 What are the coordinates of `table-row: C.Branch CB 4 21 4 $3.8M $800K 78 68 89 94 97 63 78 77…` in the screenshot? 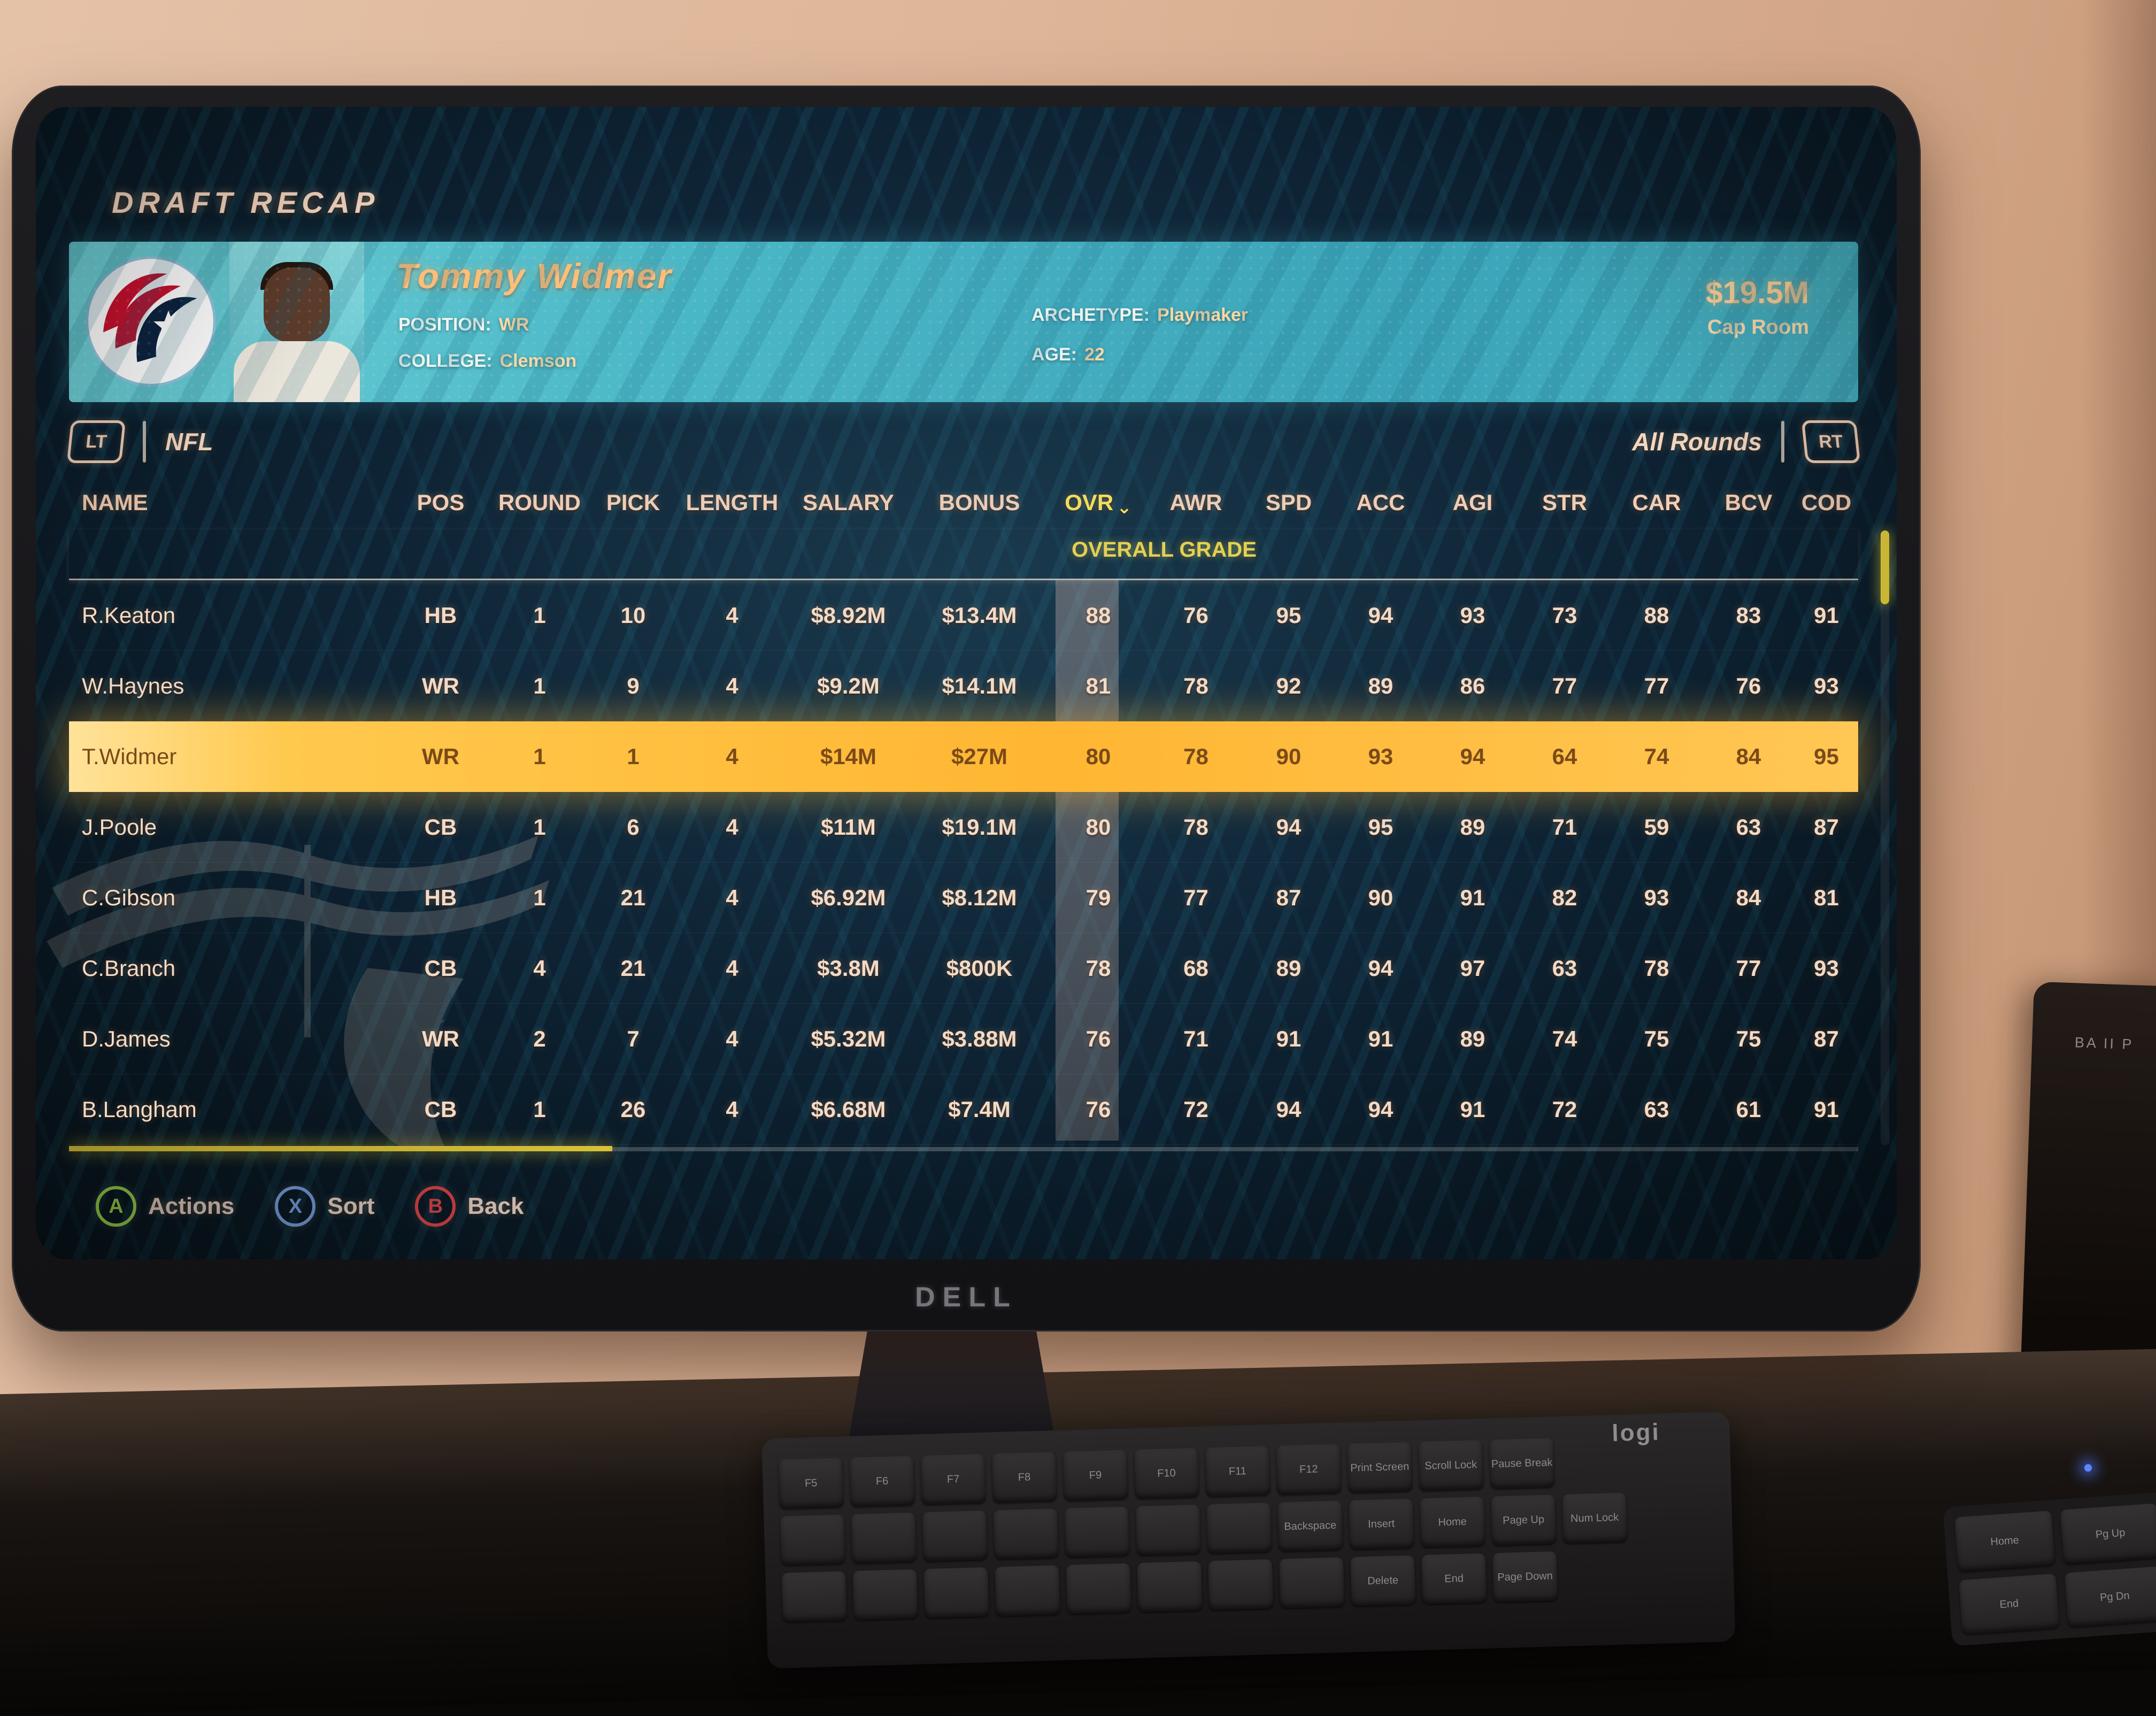 It's located at (963, 968).